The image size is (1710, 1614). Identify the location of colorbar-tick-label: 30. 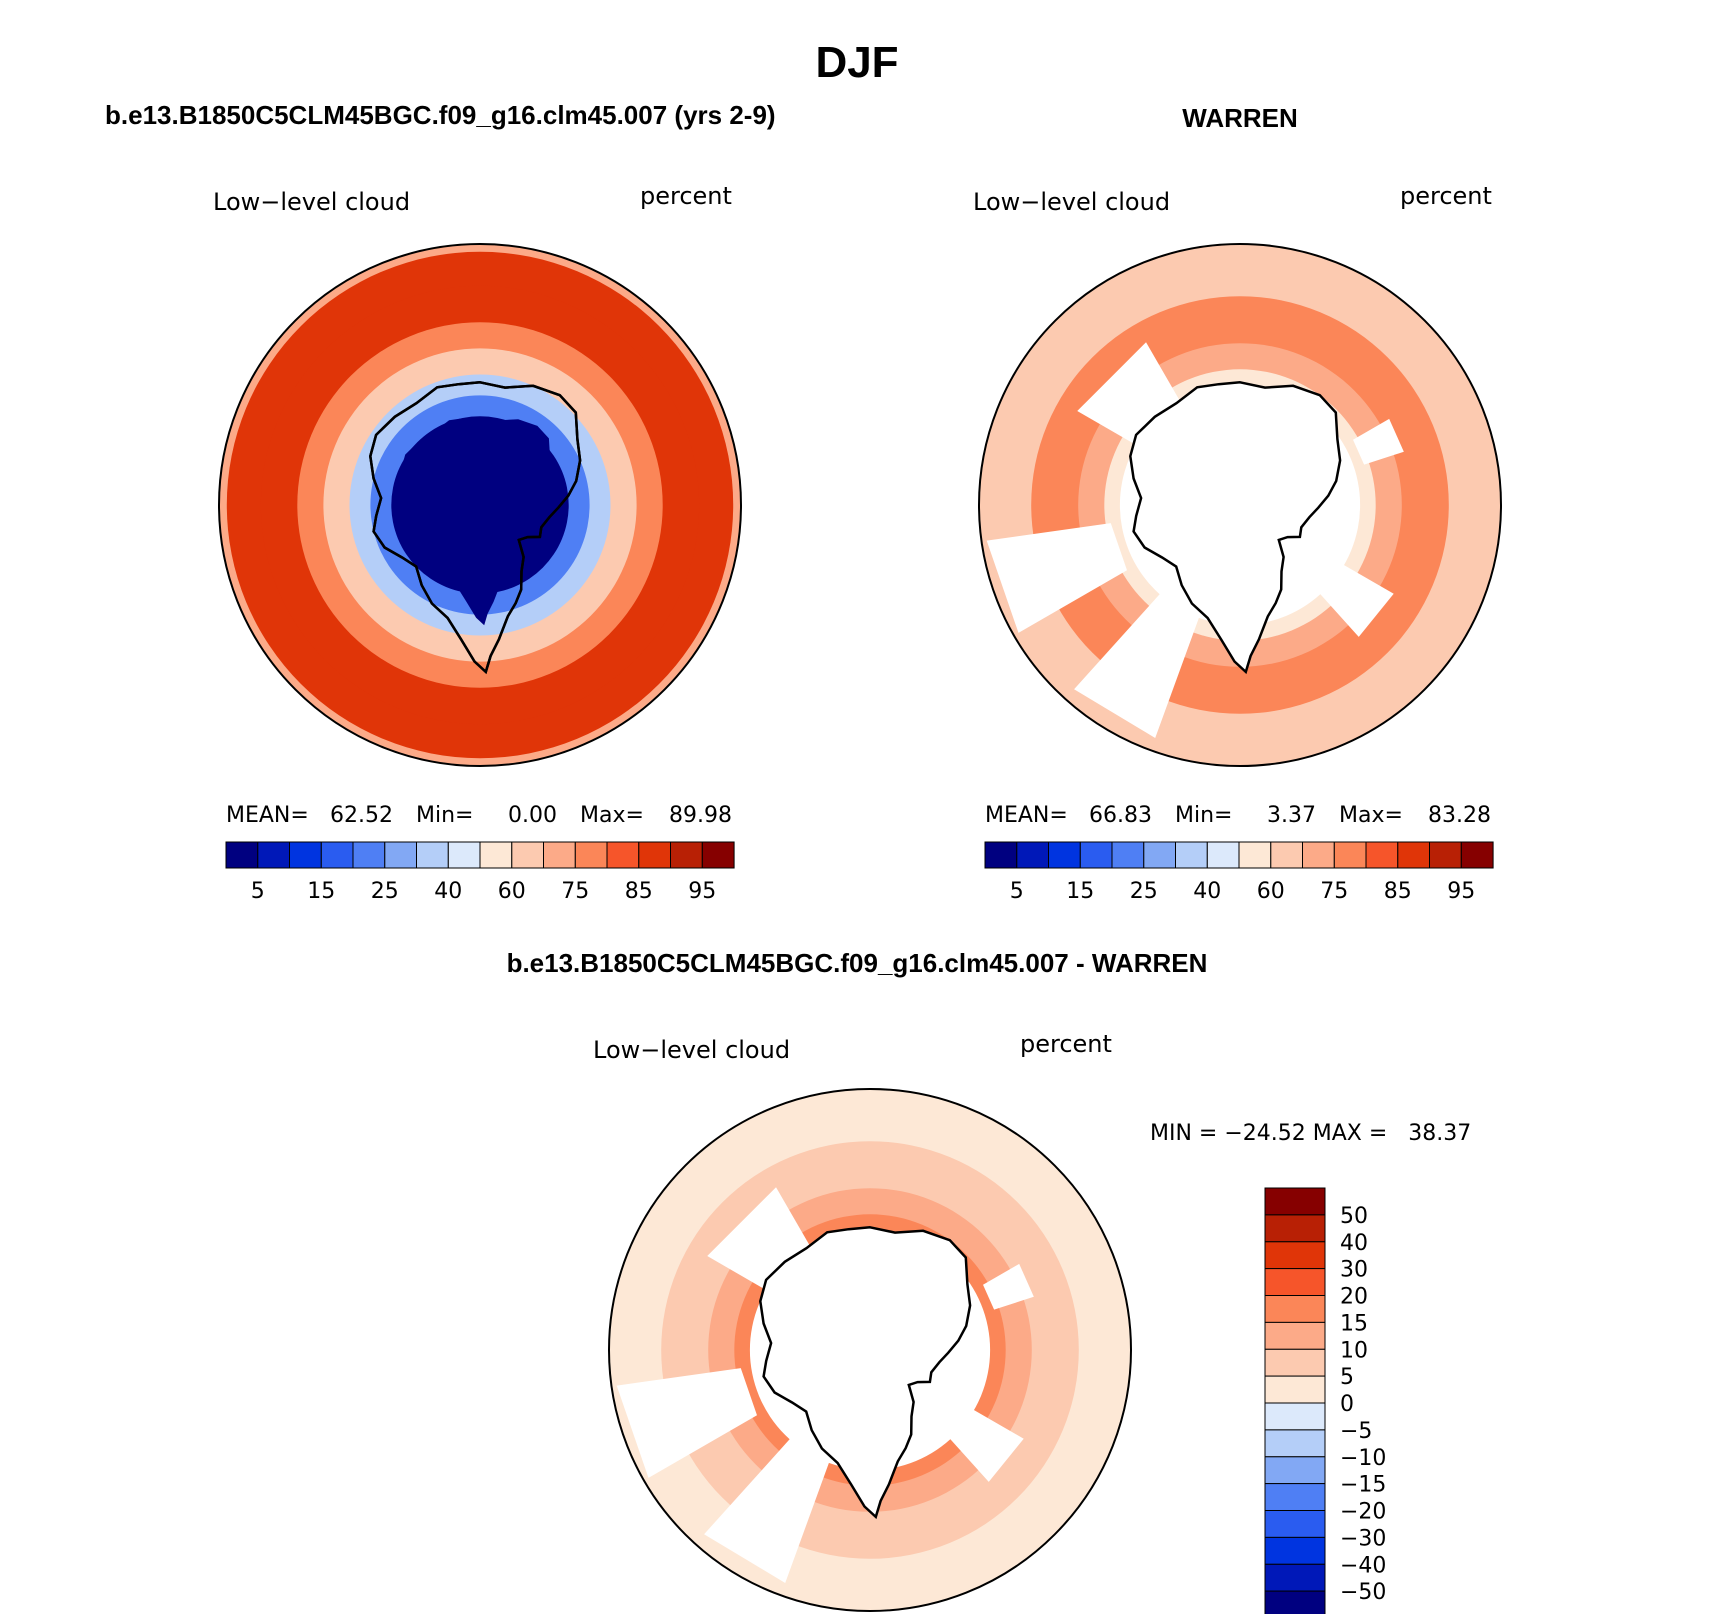
(1354, 1270).